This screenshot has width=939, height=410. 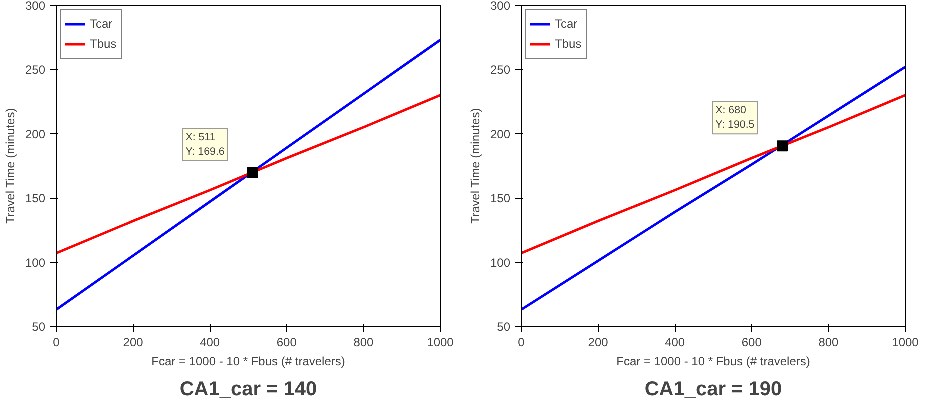 What do you see at coordinates (713, 389) in the screenshot?
I see `text: CA1_car = 190` at bounding box center [713, 389].